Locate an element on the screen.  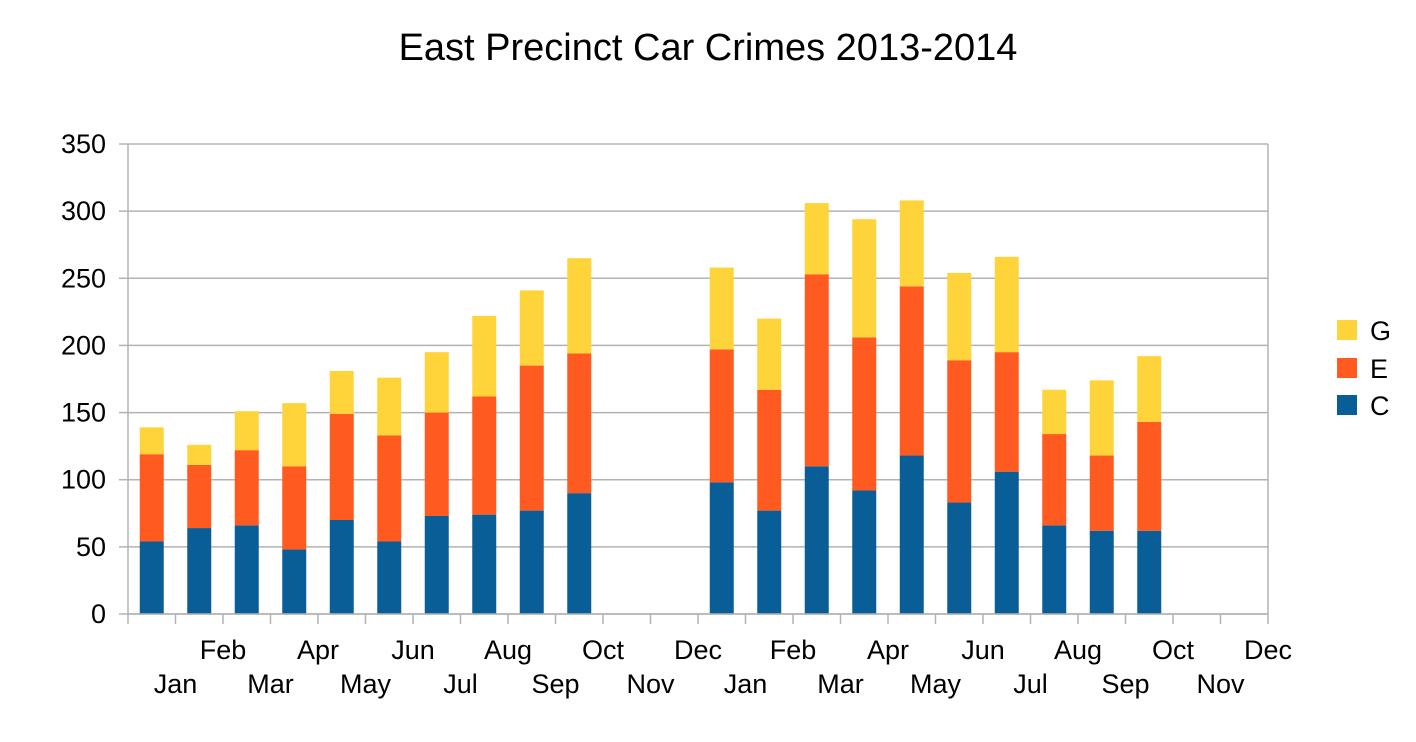
legend-swatch-e is located at coordinates (1347, 368).